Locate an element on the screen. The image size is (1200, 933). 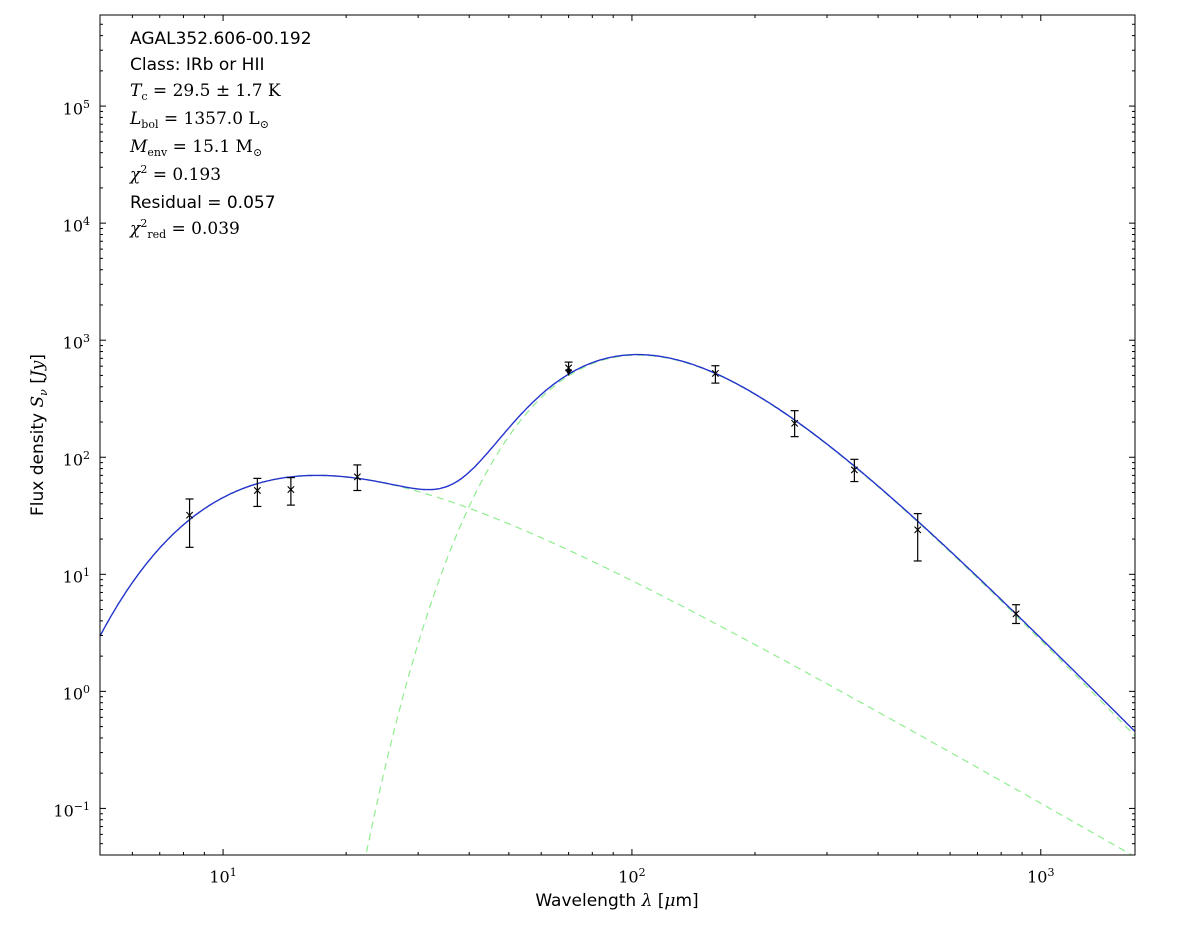
tick-exponent: 0 is located at coordinates (86, 690).